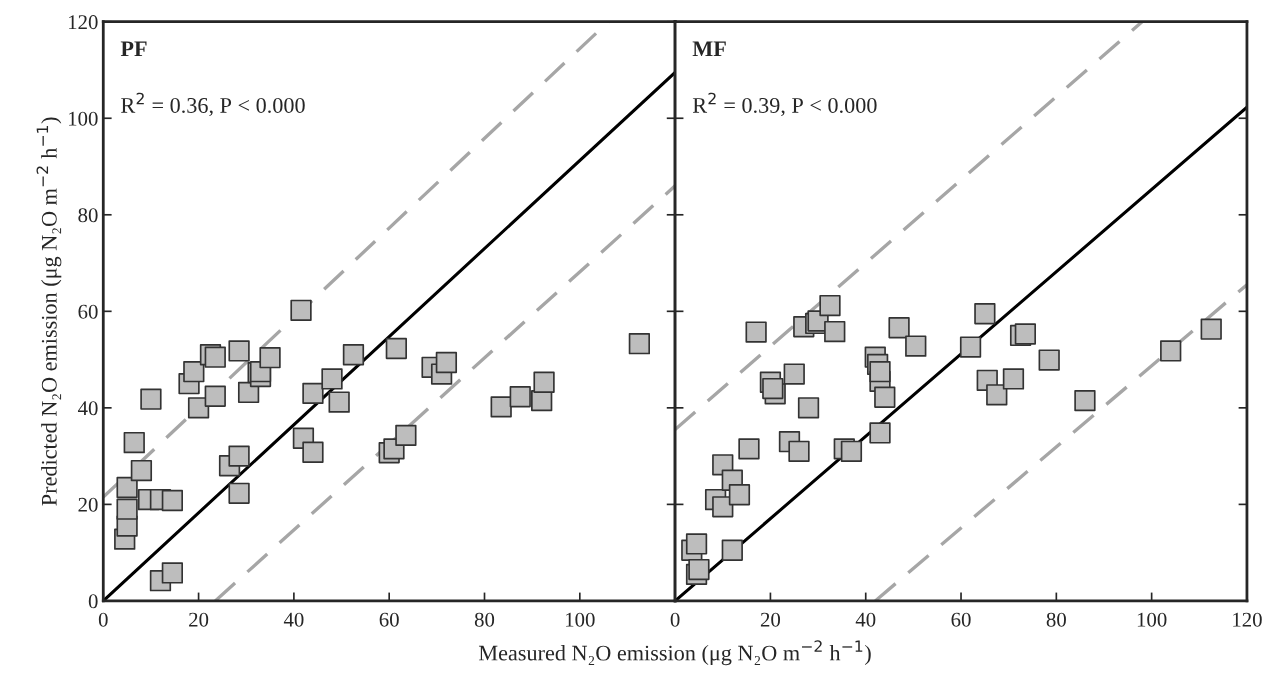 The height and width of the screenshot is (679, 1275). I want to click on y-tick-label: 40, so click(87, 408).